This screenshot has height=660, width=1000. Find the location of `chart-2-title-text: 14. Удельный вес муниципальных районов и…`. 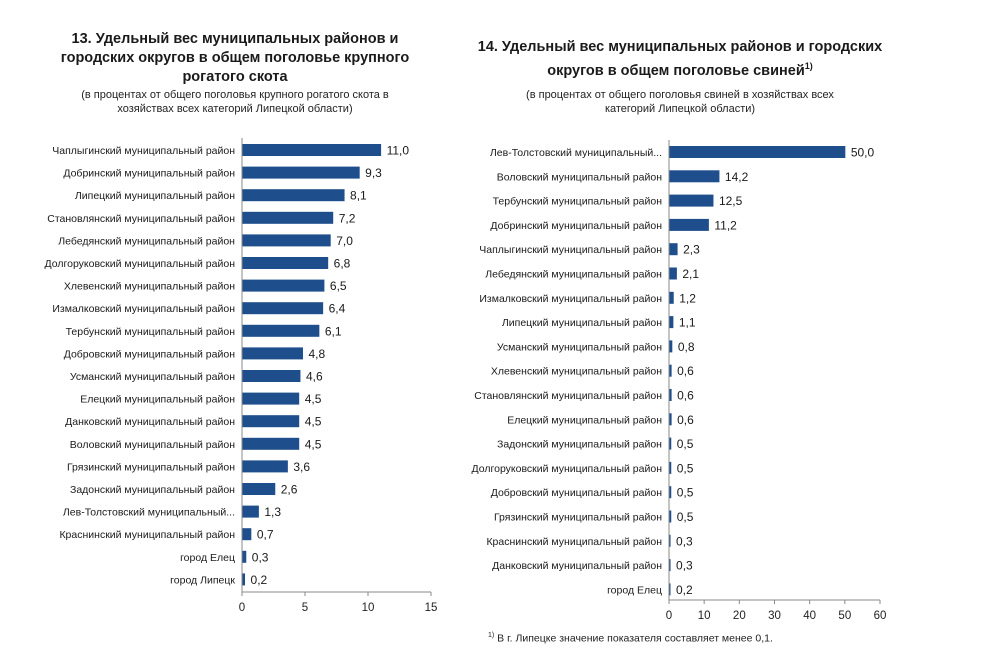

chart-2-title-text: 14. Удельный вес муниципальных районов и… is located at coordinates (680, 59).